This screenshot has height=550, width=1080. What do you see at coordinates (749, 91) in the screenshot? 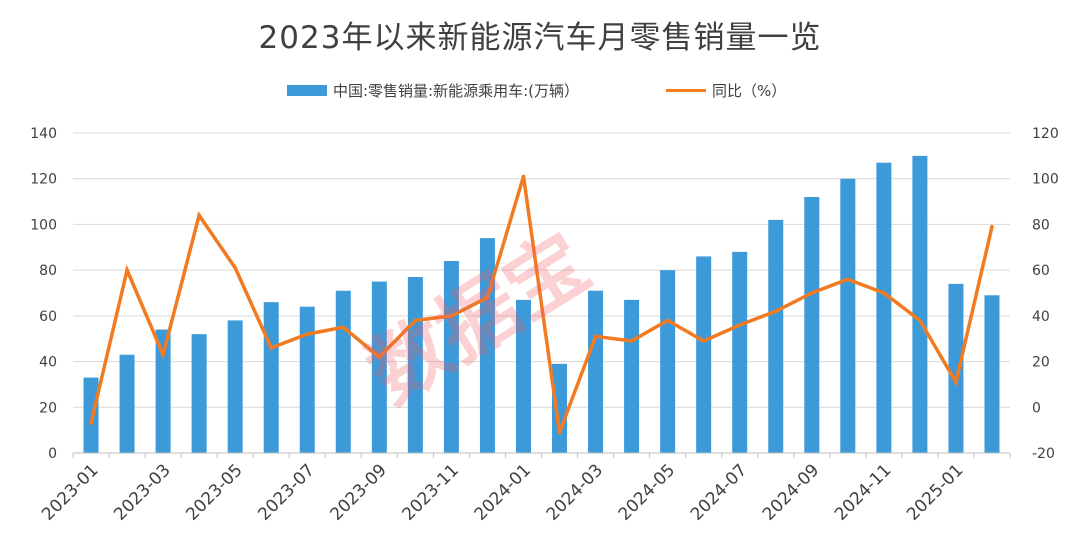
I see `legend-line-label: 同比（%）` at bounding box center [749, 91].